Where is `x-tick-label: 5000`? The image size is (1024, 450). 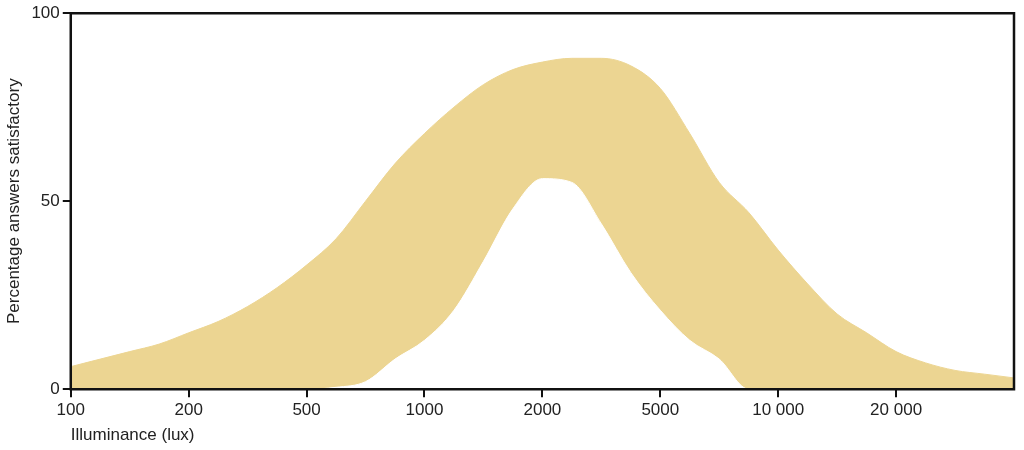
x-tick-label: 5000 is located at coordinates (660, 410).